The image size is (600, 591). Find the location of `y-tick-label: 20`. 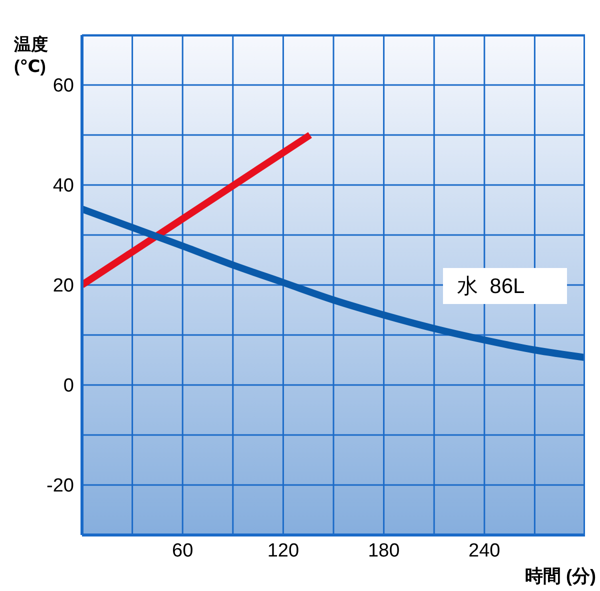

y-tick-label: 20 is located at coordinates (63, 286).